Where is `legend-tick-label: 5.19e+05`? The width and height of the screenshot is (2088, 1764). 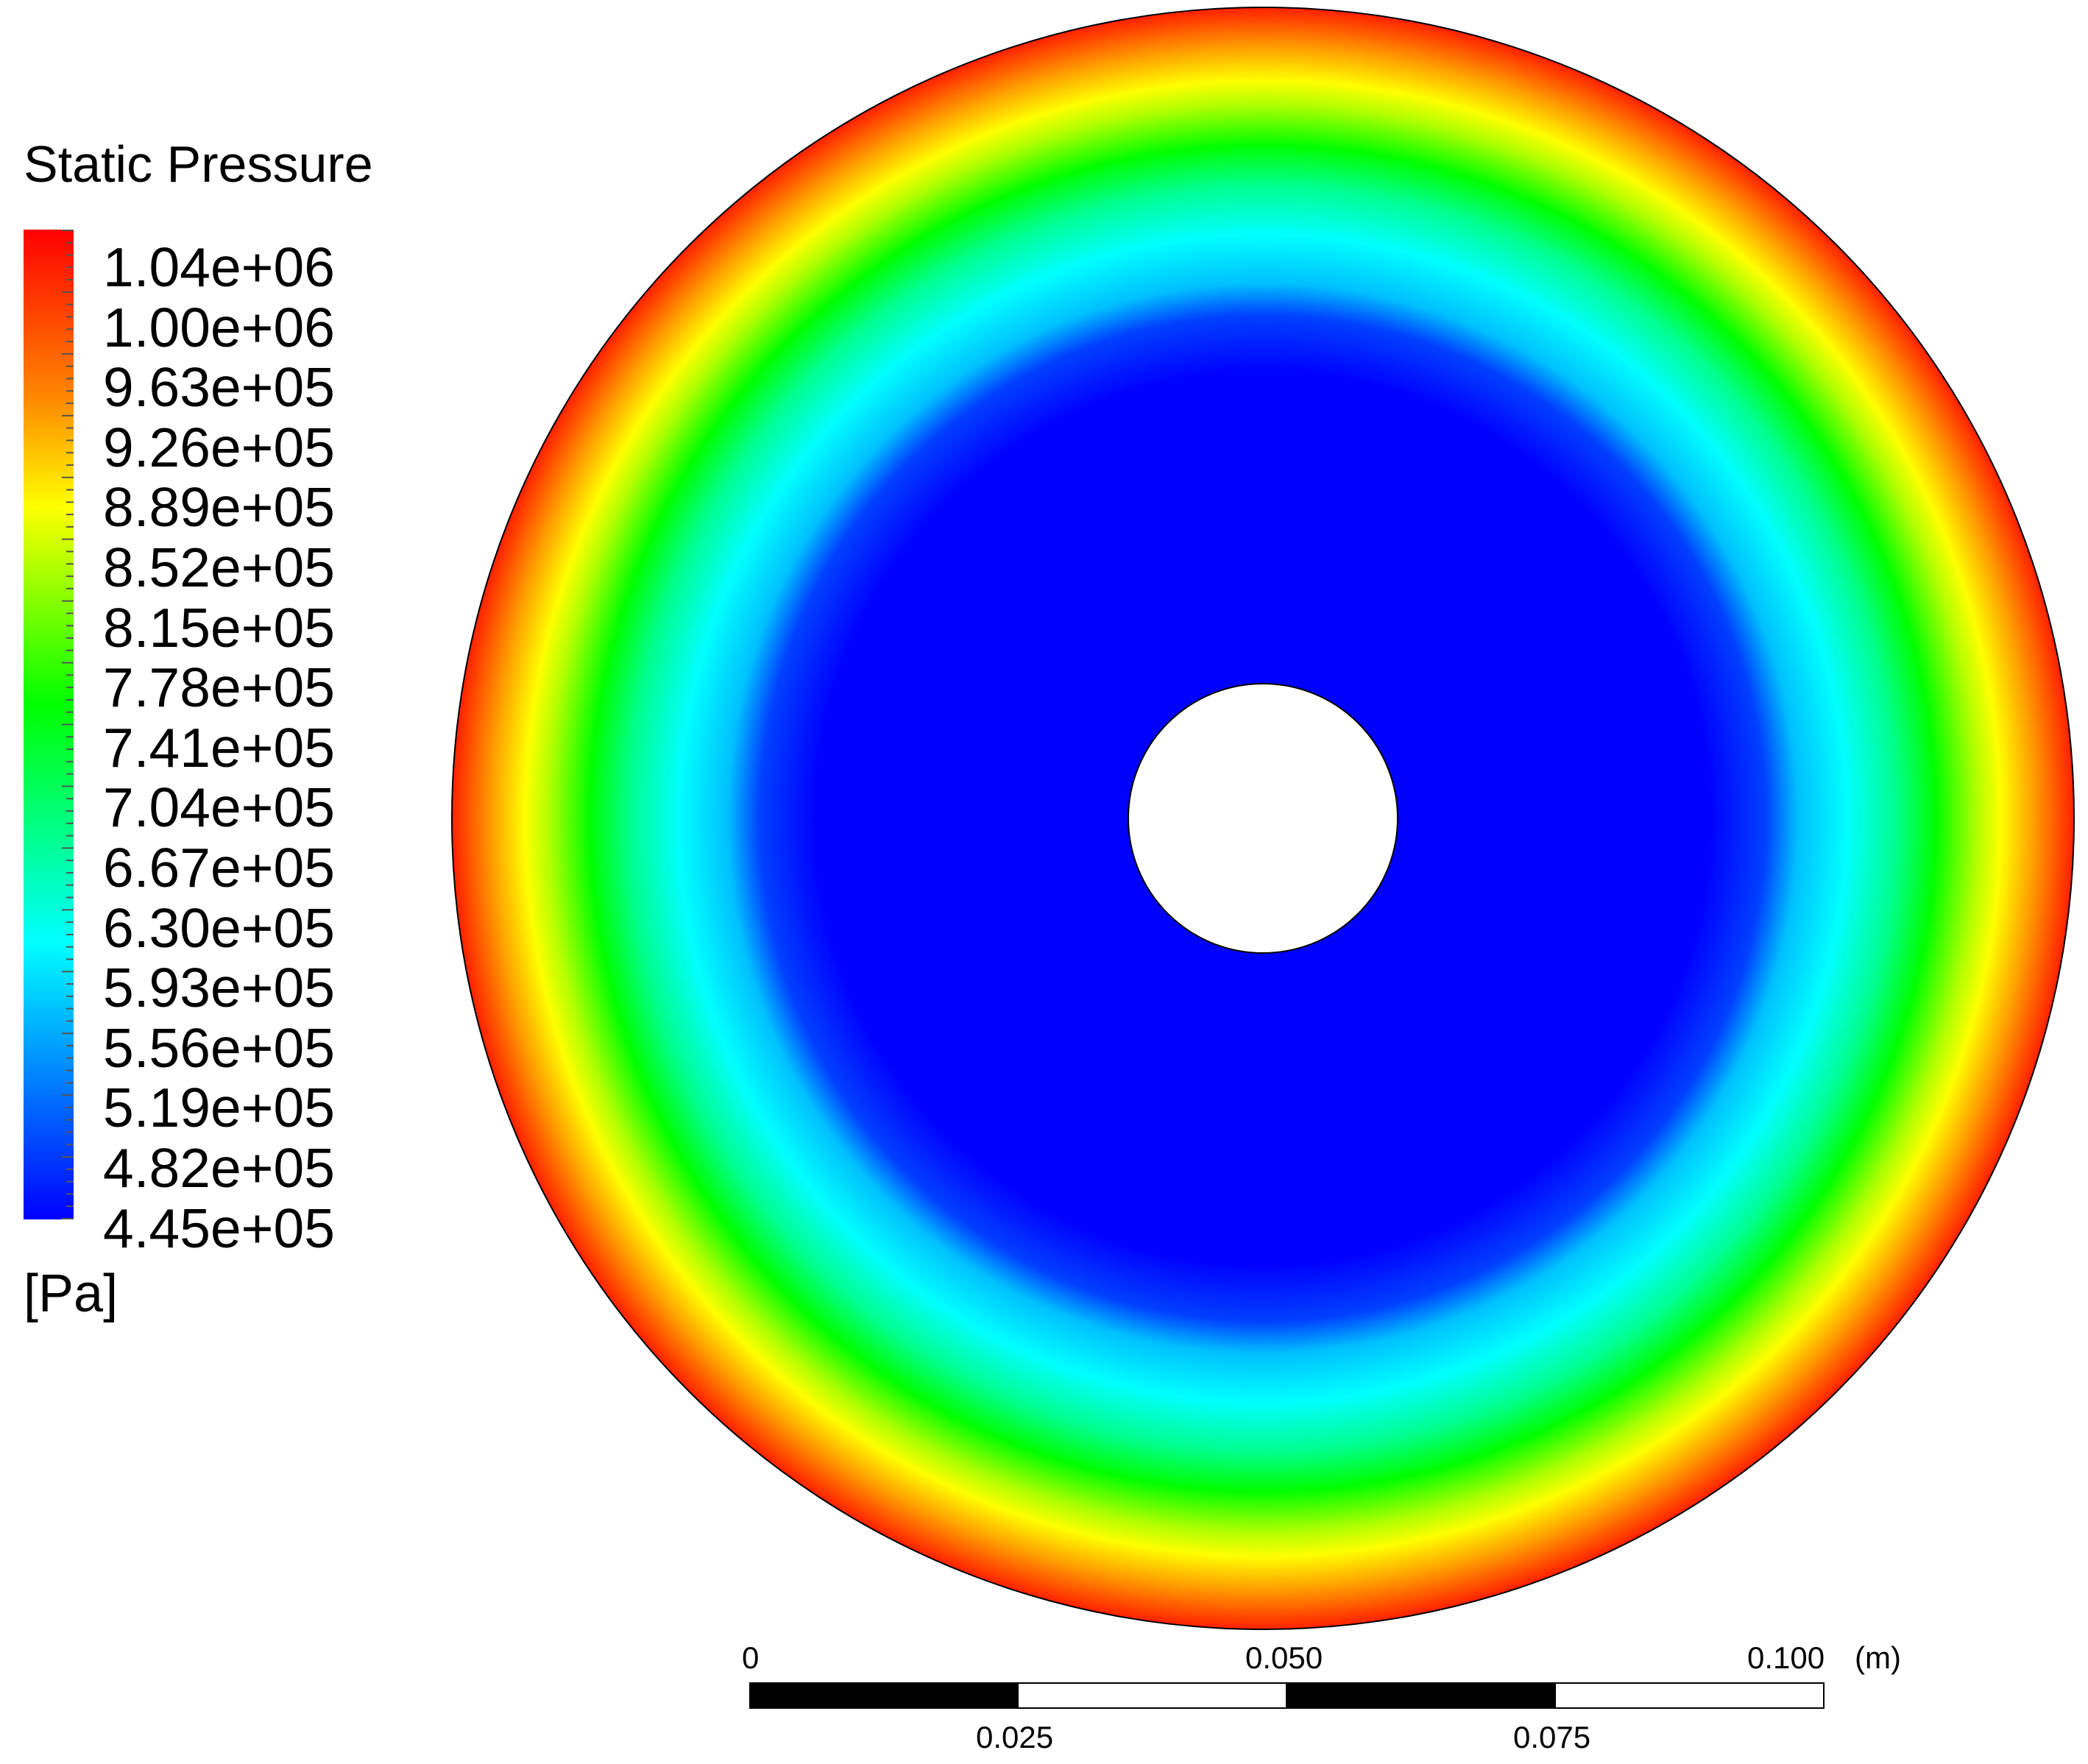
legend-tick-label: 5.19e+05 is located at coordinates (219, 1108).